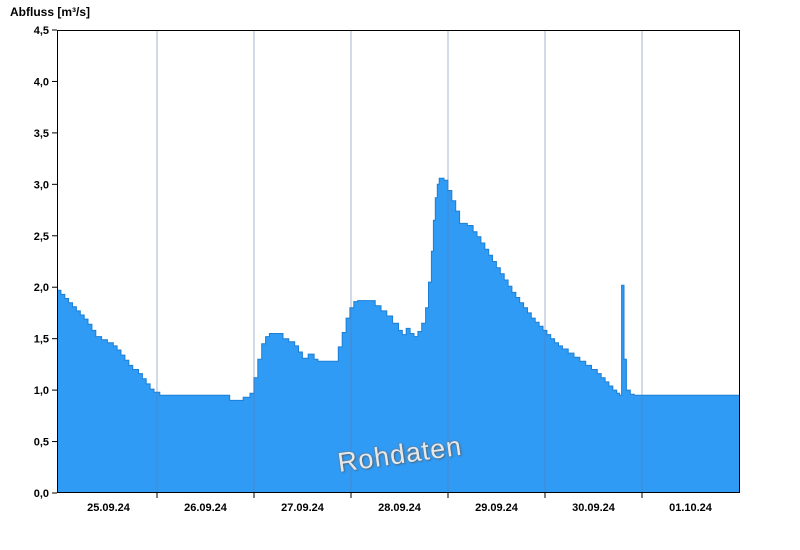 This screenshot has height=550, width=800. Describe the element at coordinates (41, 82) in the screenshot. I see `y-tick-label-8: 4,0` at that location.